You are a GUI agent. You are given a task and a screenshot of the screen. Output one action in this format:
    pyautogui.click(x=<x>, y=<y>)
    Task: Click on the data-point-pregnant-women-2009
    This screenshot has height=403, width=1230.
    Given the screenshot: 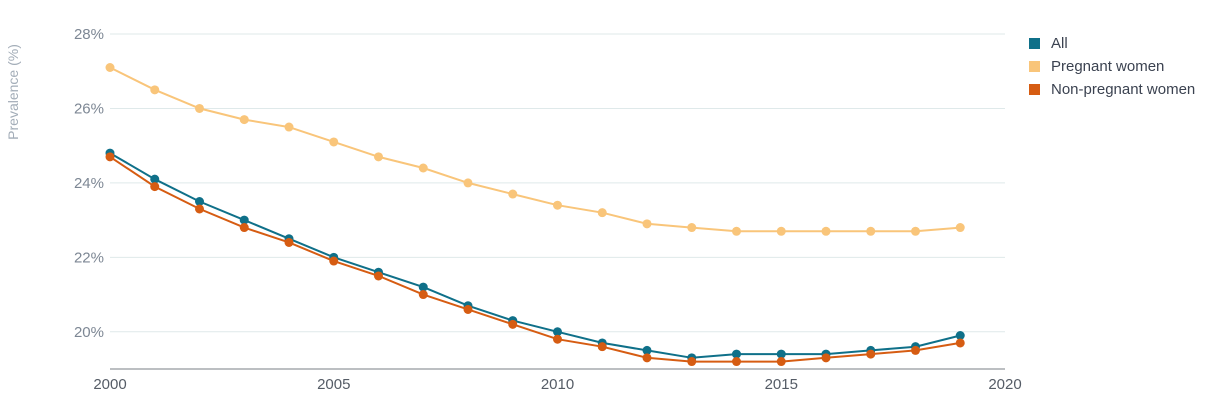 What is the action you would take?
    pyautogui.click(x=513, y=194)
    